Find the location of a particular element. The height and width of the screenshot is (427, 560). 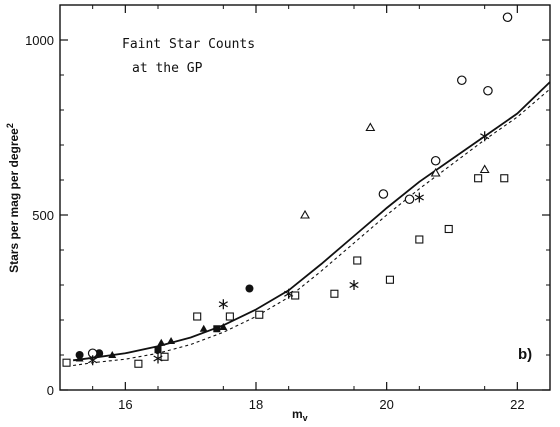

x-tick-label: 20 is located at coordinates (386, 404).